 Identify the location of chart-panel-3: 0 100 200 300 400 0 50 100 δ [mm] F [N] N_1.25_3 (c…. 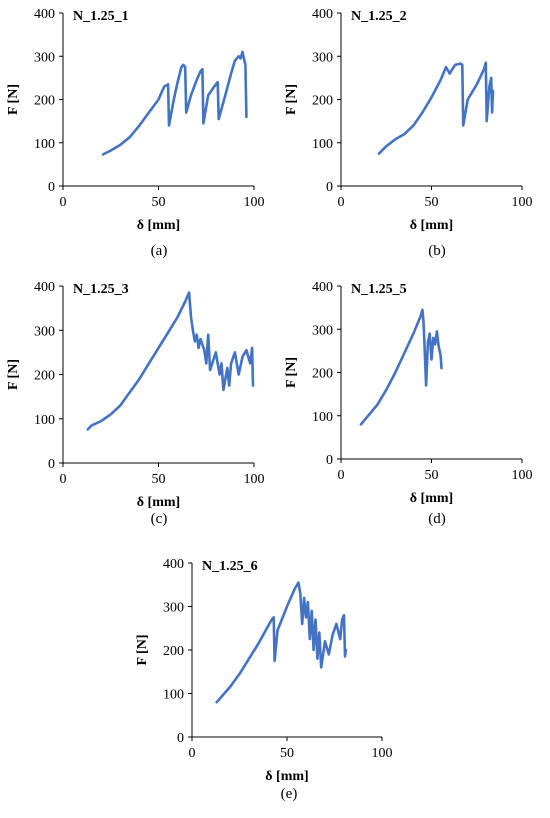
(135, 403).